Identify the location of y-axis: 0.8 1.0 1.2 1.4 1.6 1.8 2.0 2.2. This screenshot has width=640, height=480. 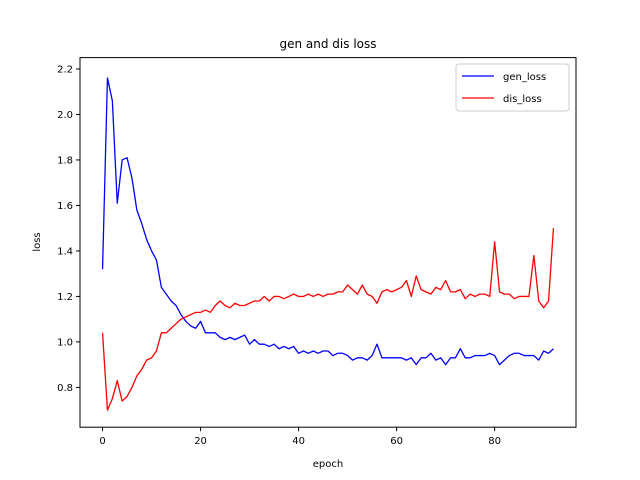
(68, 229).